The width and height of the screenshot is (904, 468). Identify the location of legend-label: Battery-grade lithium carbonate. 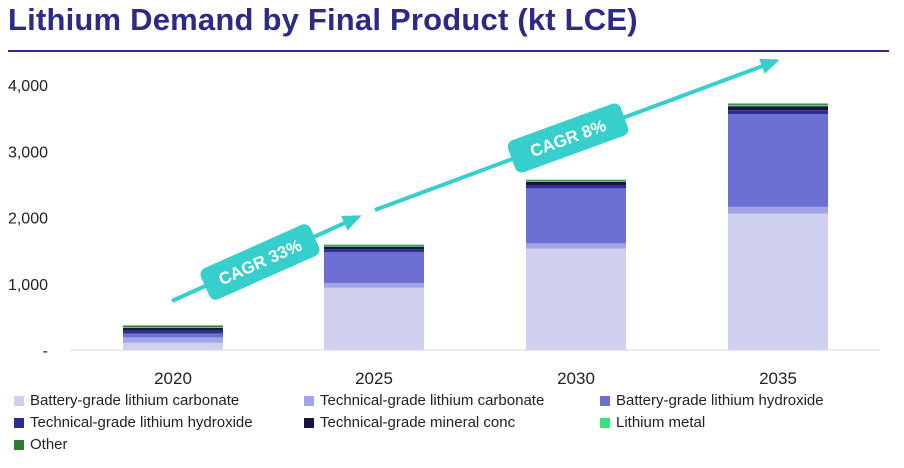
(135, 400).